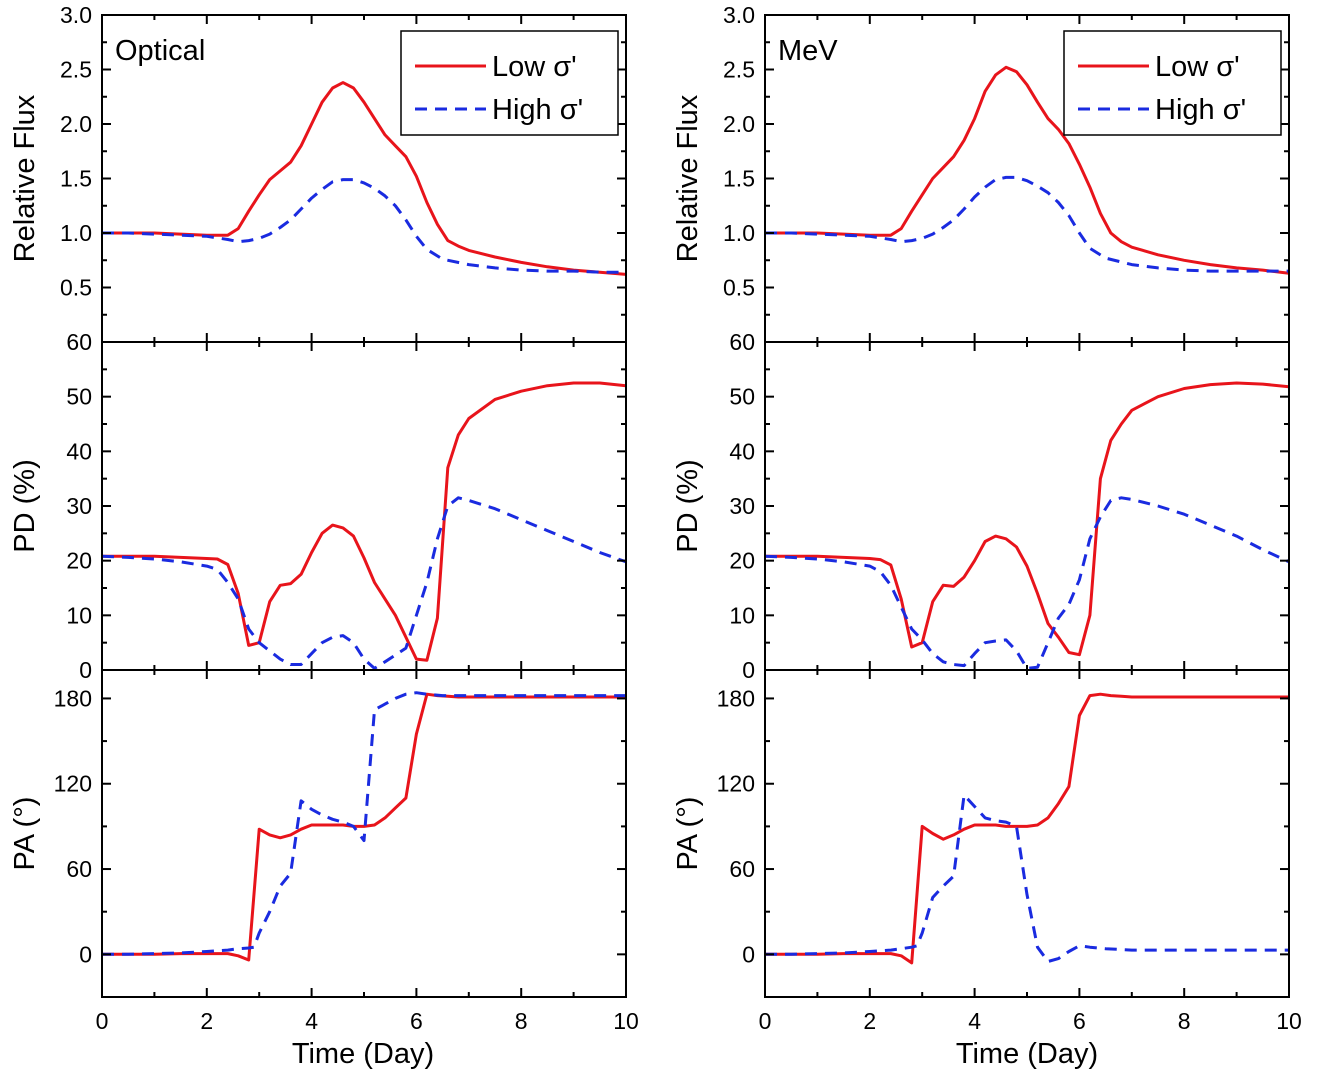 The width and height of the screenshot is (1318, 1072). I want to click on panel-label: Optical, so click(160, 51).